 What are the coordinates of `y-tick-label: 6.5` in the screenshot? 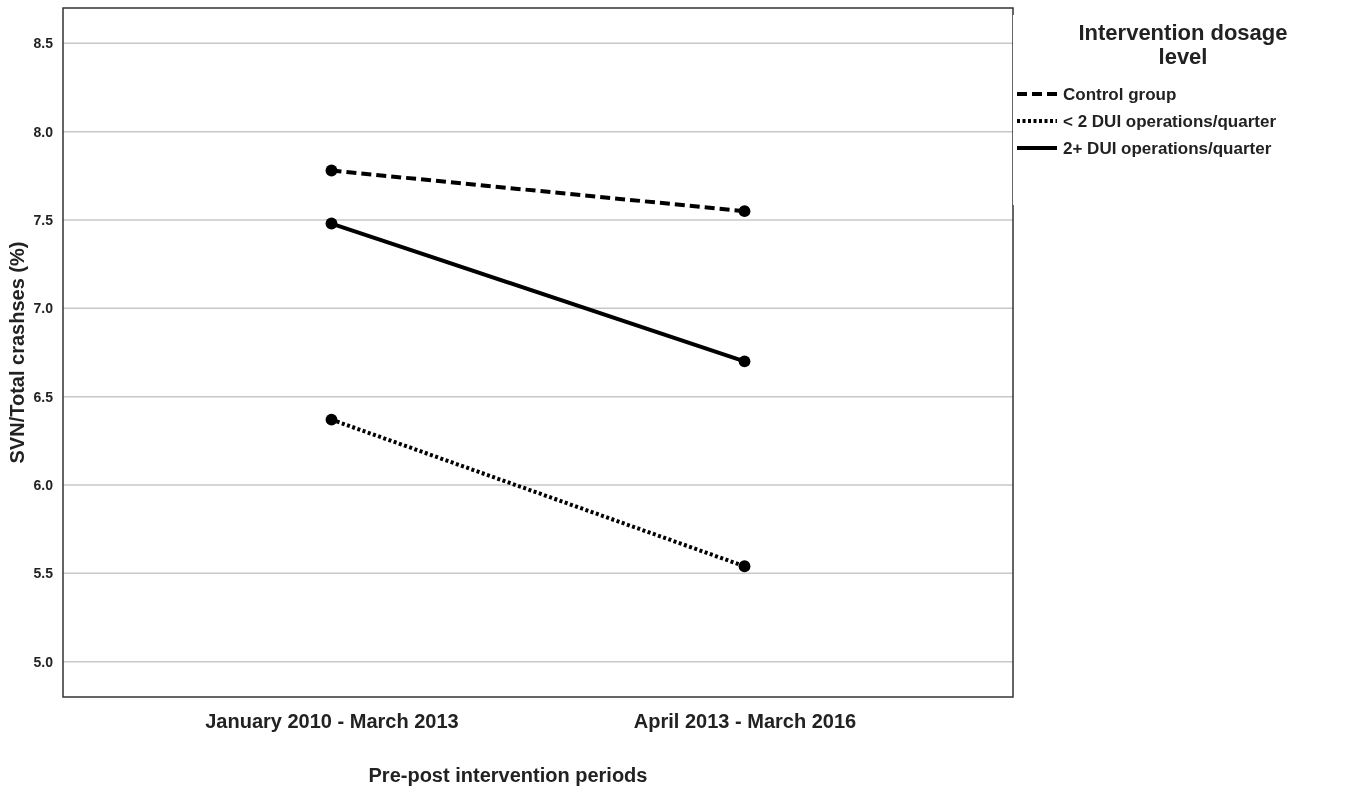 It's located at (43, 396).